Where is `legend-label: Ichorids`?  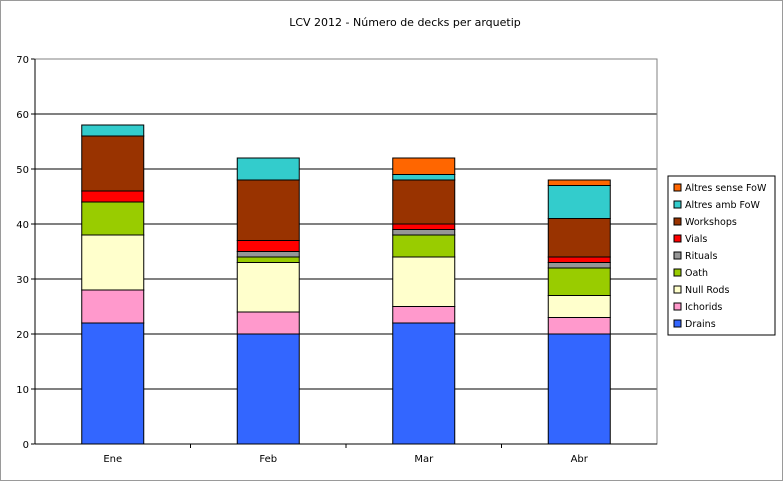 legend-label: Ichorids is located at coordinates (703, 307).